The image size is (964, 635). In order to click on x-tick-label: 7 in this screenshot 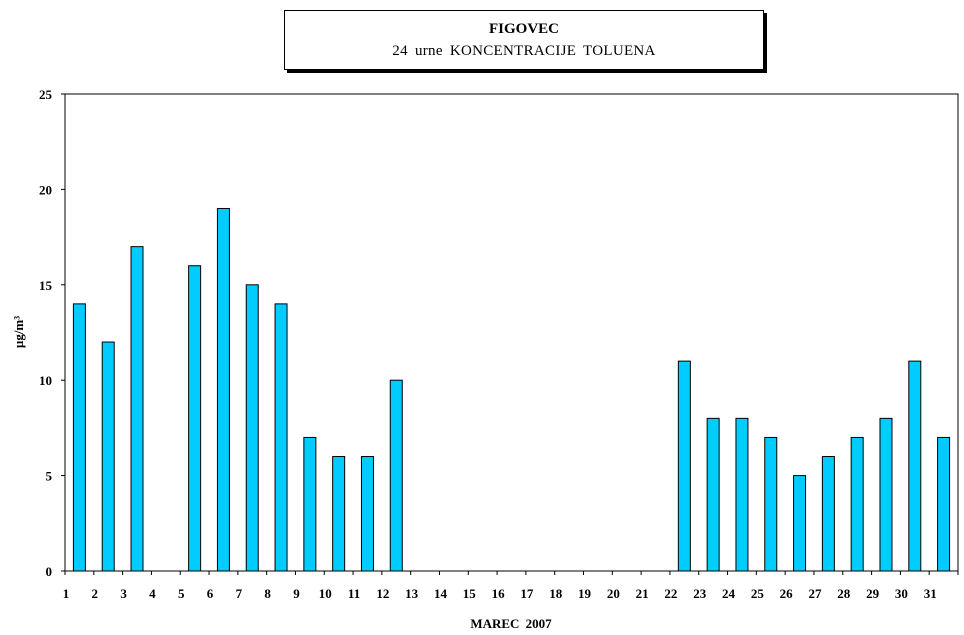, I will do `click(239, 593)`.